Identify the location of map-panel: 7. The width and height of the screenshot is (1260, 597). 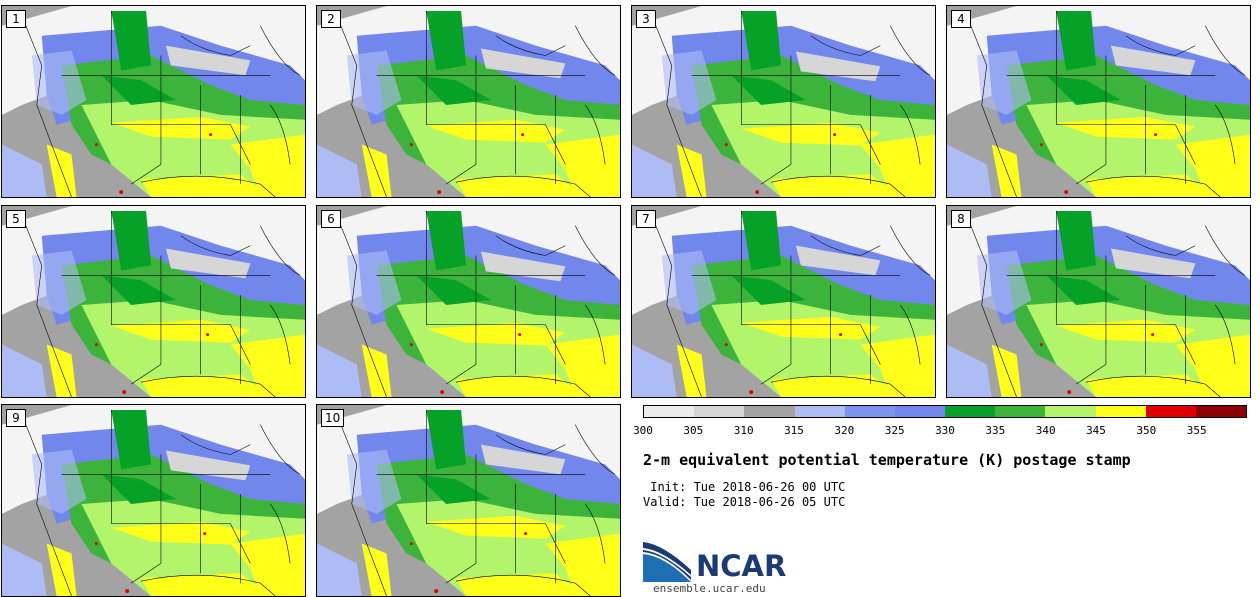
(783, 301).